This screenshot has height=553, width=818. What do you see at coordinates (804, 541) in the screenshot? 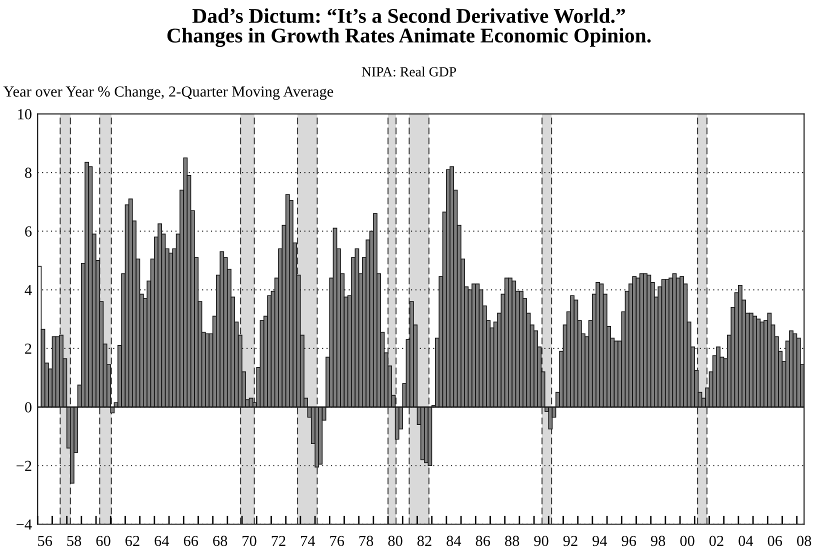
I see `x-tick-label: 08` at bounding box center [804, 541].